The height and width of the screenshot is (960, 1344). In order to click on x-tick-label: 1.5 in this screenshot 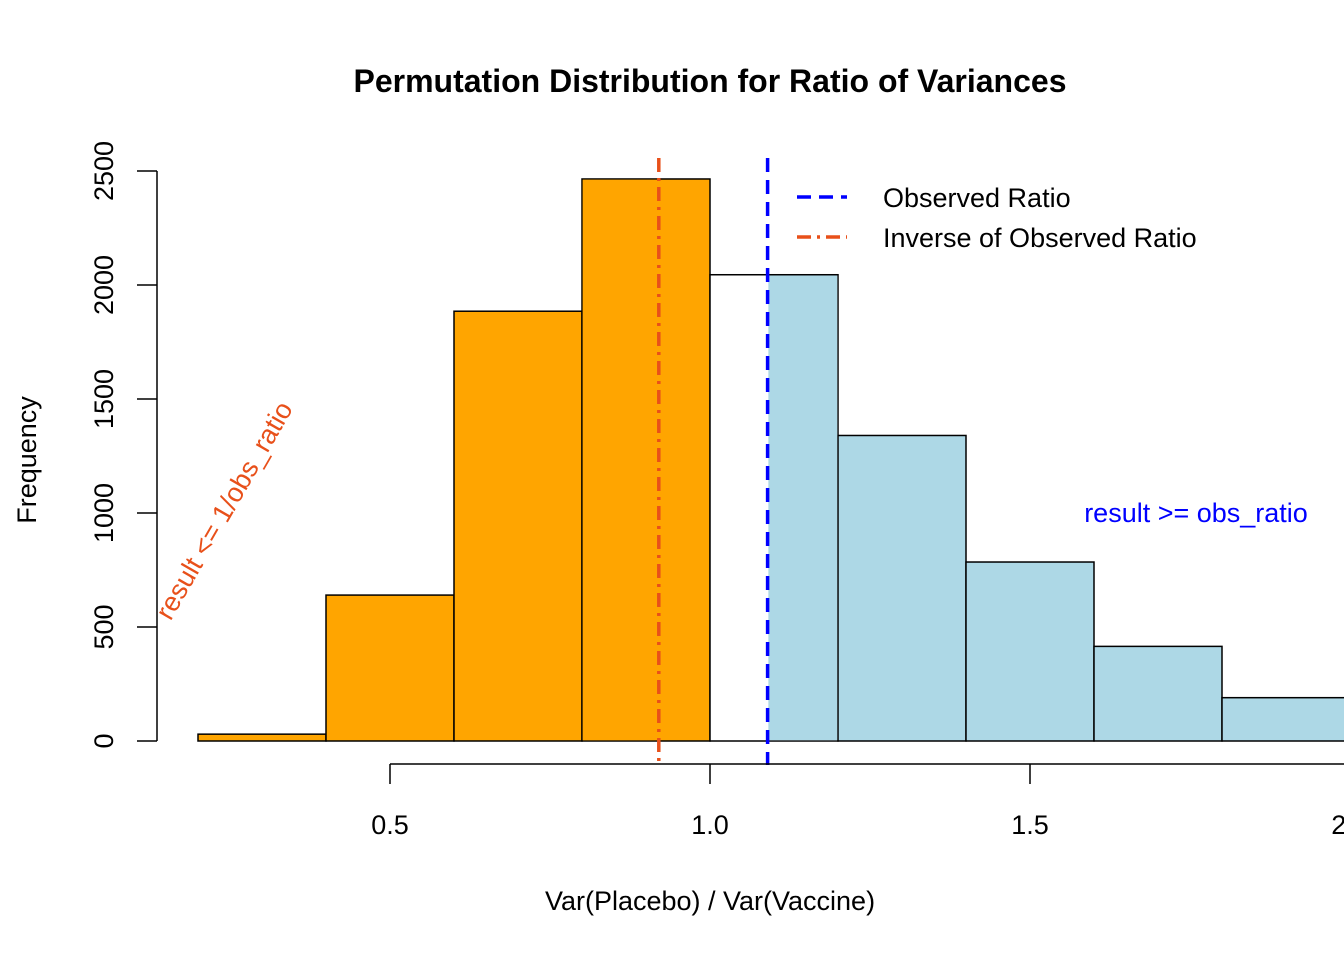, I will do `click(1030, 825)`.